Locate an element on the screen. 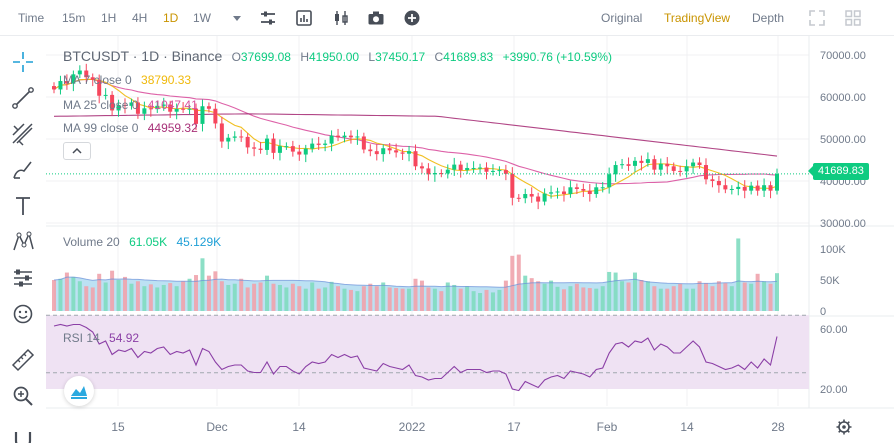  indicator-settings-icon is located at coordinates (268, 18).